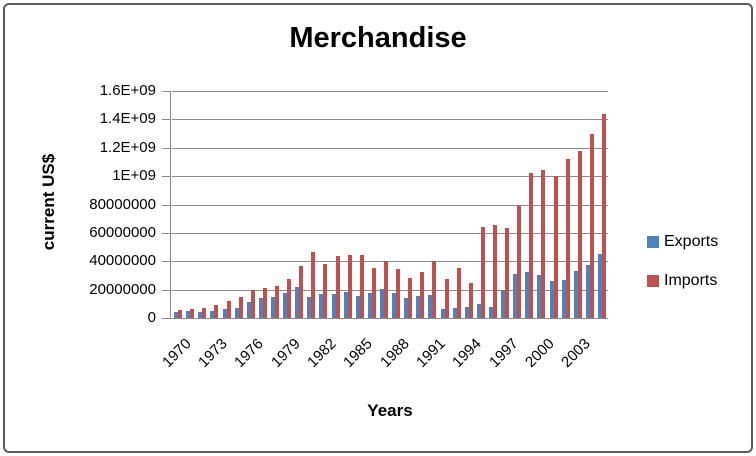  I want to click on bar-imports-1994, so click(470, 300).